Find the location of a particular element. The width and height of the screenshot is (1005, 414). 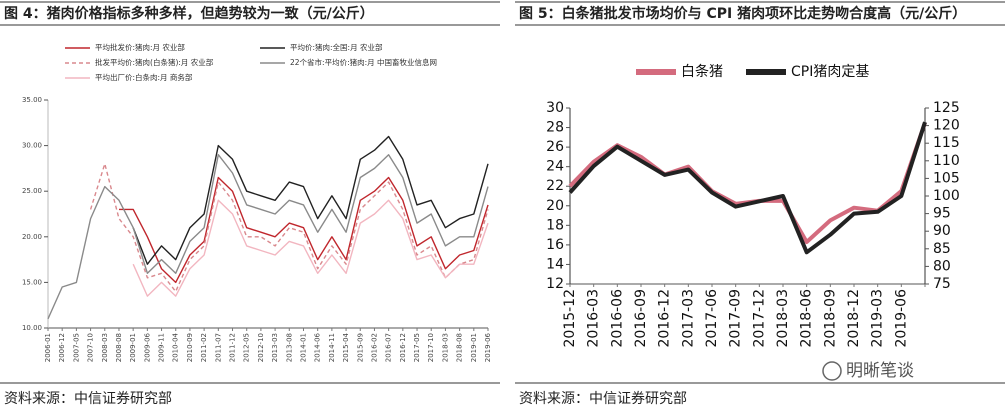

watermark-text: 明晰笔谈 is located at coordinates (880, 371).